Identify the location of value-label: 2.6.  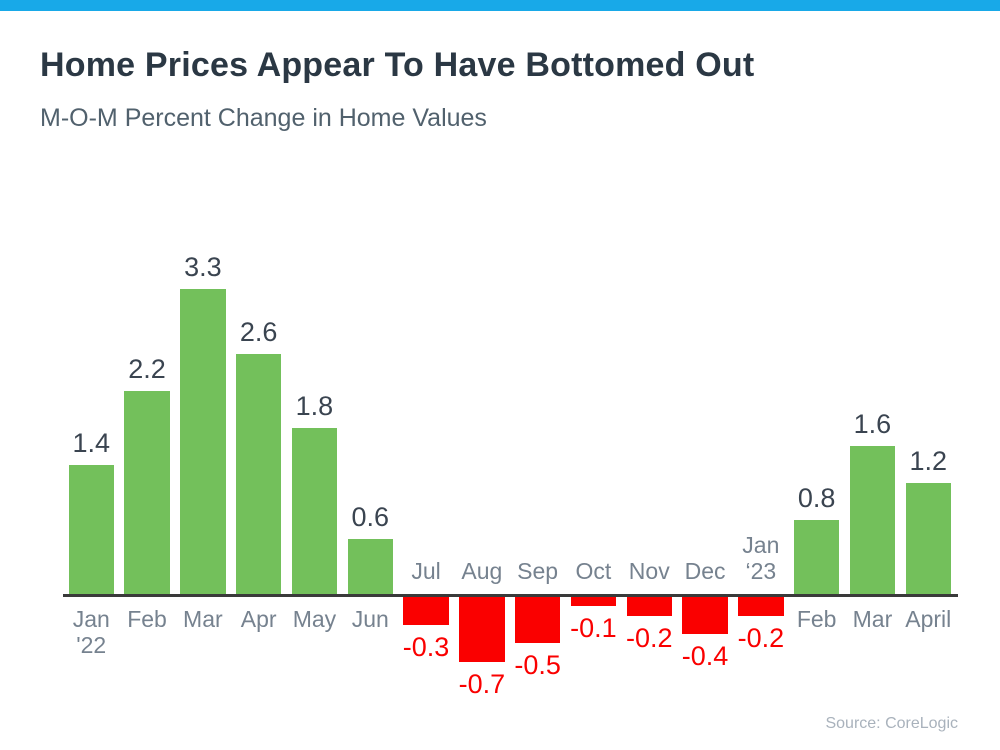
(258, 331).